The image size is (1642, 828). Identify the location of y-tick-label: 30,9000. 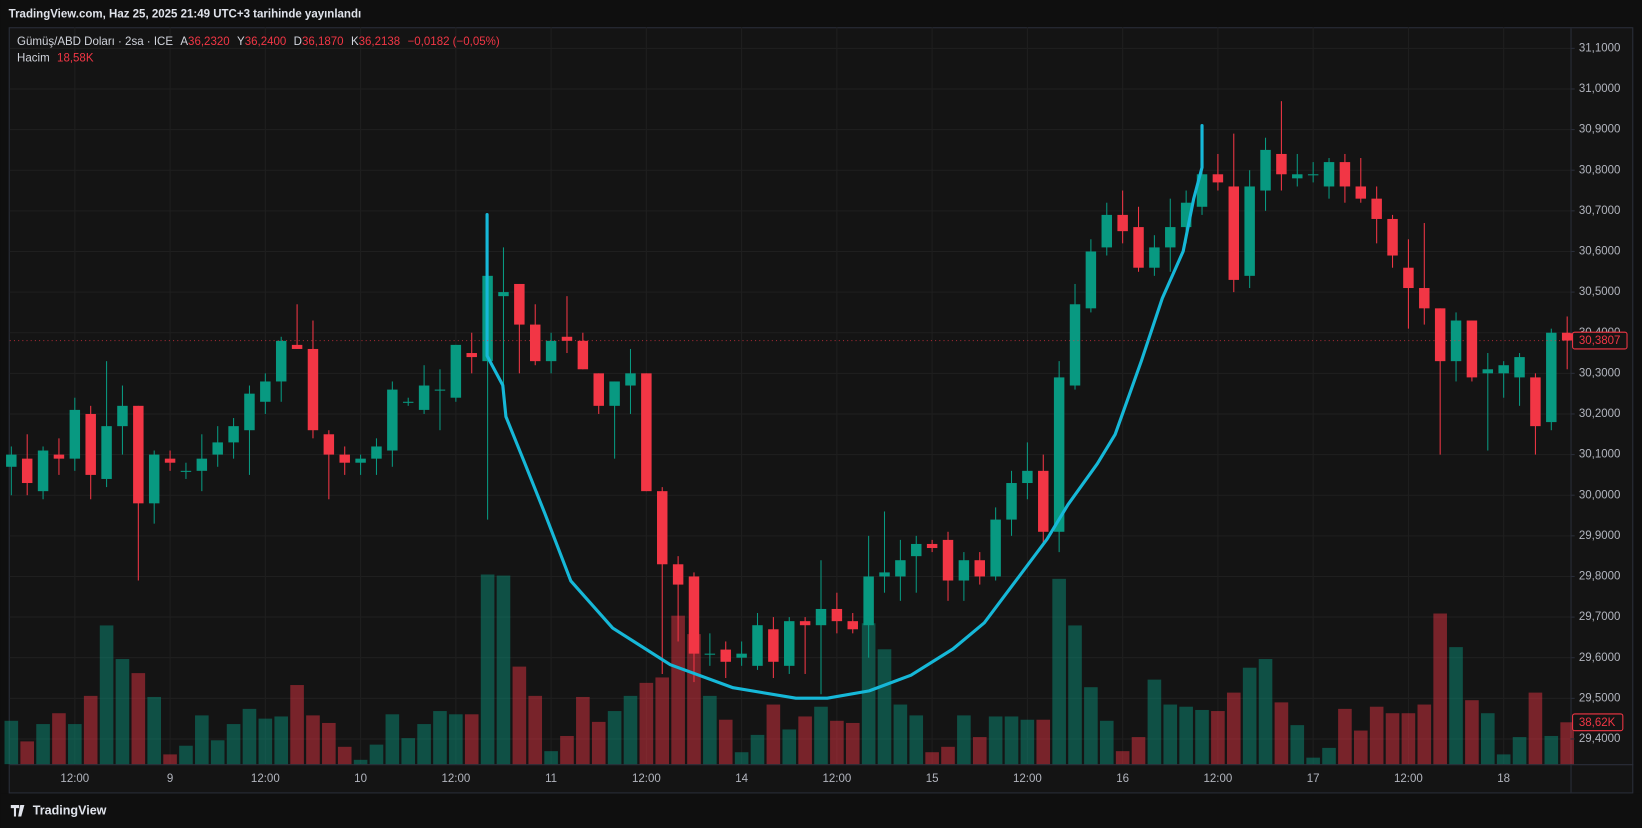
(1600, 130).